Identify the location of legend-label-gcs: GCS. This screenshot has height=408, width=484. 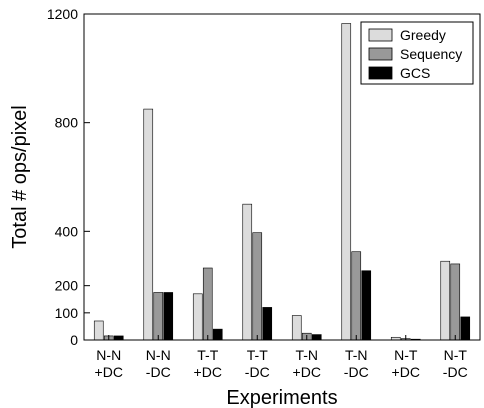
(415, 73).